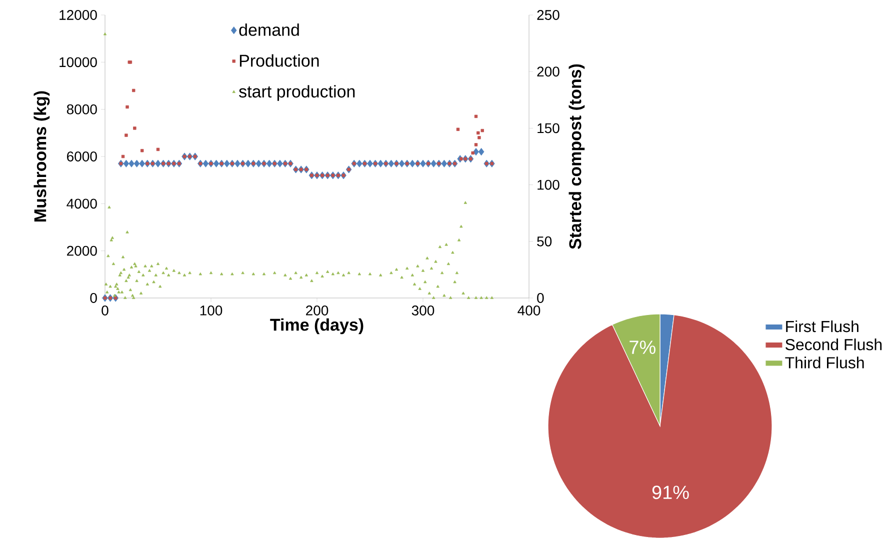  Describe the element at coordinates (317, 326) in the screenshot. I see `x-axis-title: Time (days)` at that location.